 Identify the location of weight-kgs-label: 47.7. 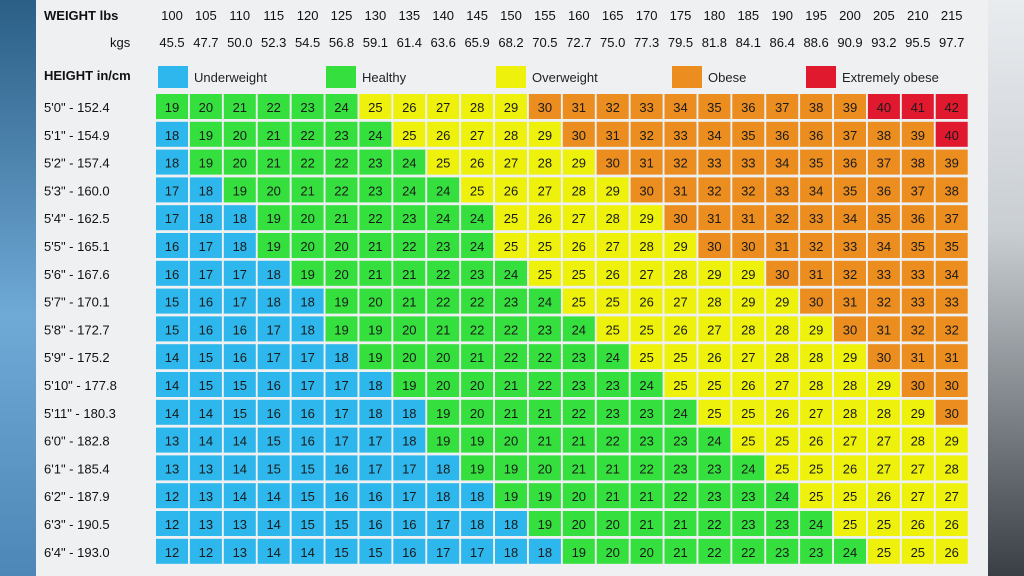
(205, 42).